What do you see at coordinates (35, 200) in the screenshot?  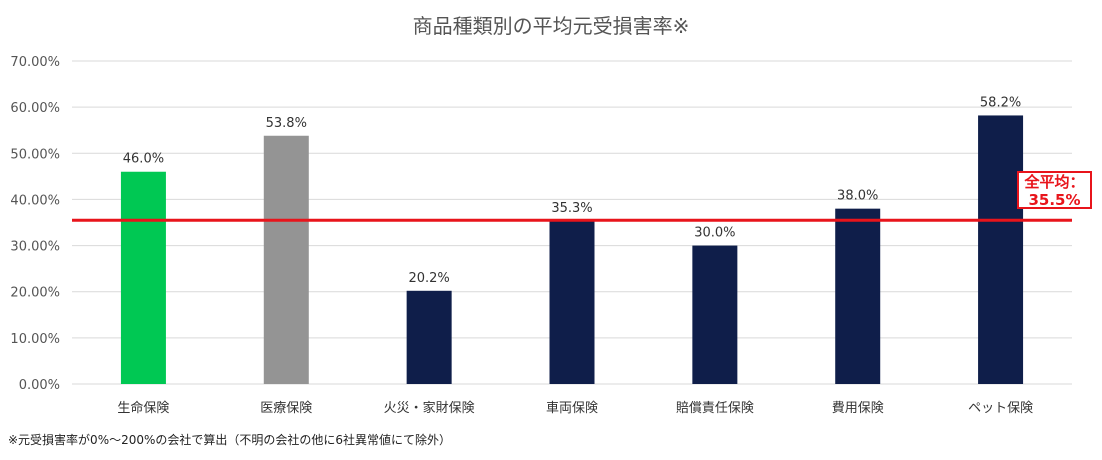 I see `y-tick-label: 40.00%` at bounding box center [35, 200].